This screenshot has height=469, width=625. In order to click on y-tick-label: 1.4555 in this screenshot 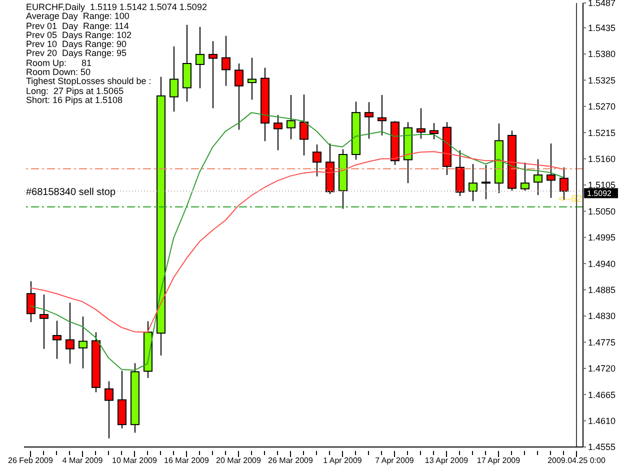, I will do `click(602, 447)`.